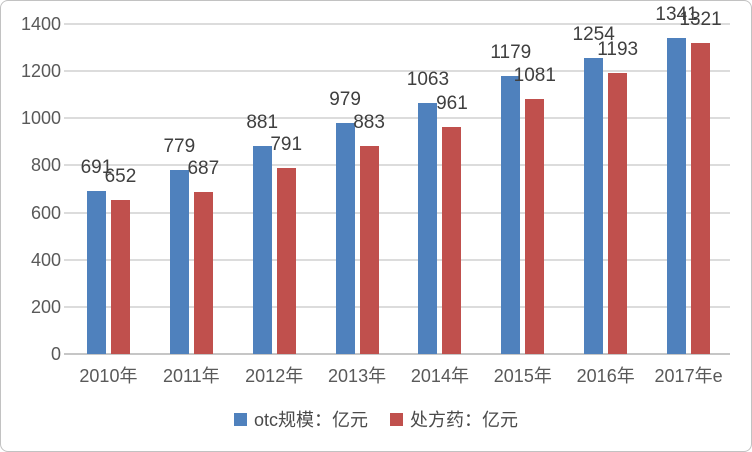 This screenshot has height=452, width=752. What do you see at coordinates (45, 212) in the screenshot?
I see `y-axis-tick-label: 600` at bounding box center [45, 212].